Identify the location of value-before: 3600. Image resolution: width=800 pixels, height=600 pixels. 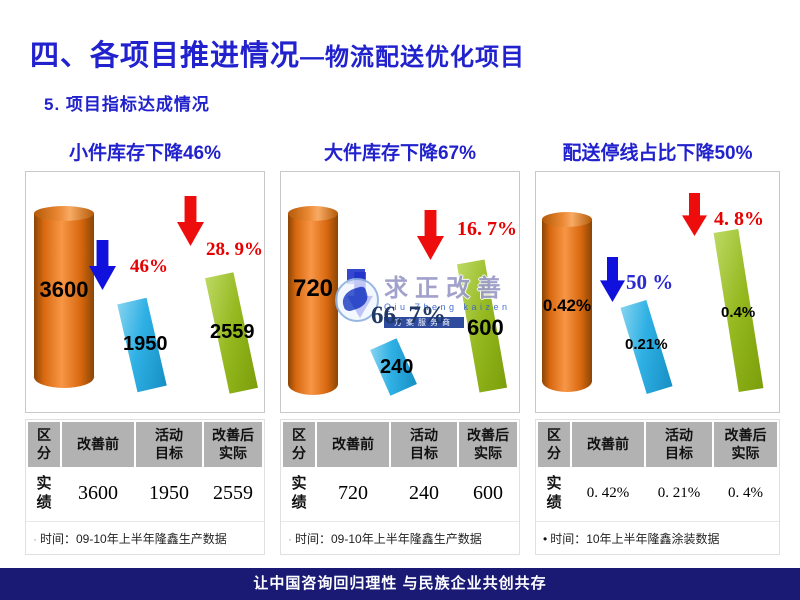
(98, 494).